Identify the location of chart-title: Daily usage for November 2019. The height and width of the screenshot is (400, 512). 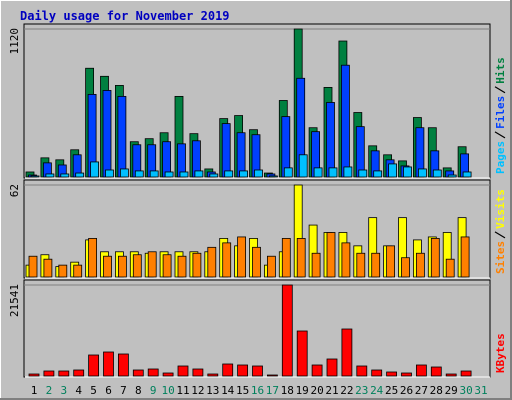
(125, 16).